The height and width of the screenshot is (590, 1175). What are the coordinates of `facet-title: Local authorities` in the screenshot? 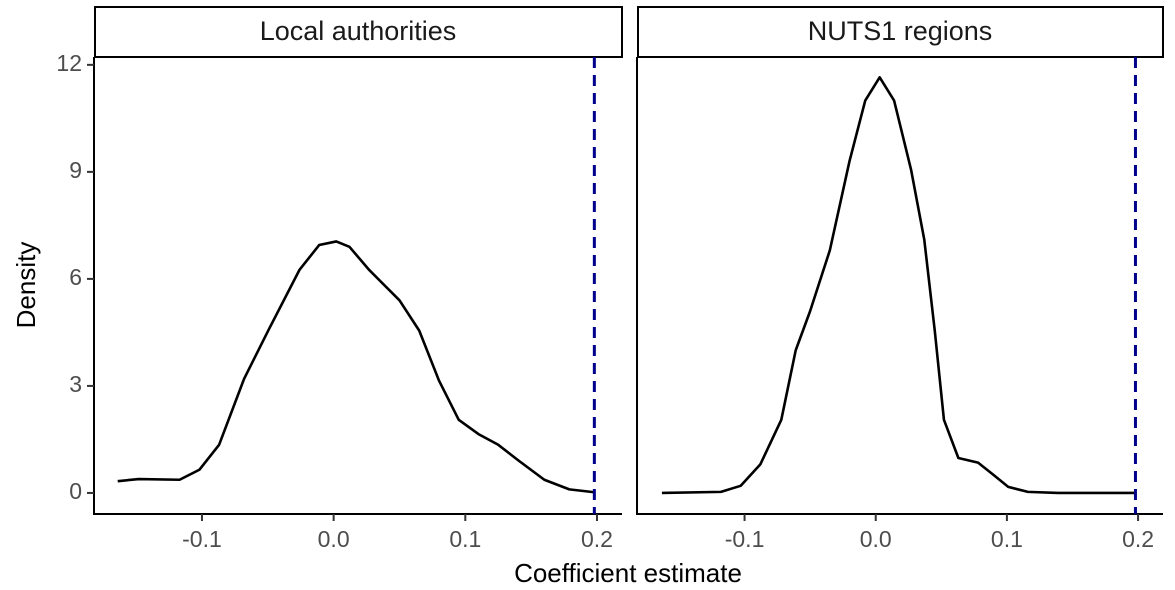 It's located at (358, 31).